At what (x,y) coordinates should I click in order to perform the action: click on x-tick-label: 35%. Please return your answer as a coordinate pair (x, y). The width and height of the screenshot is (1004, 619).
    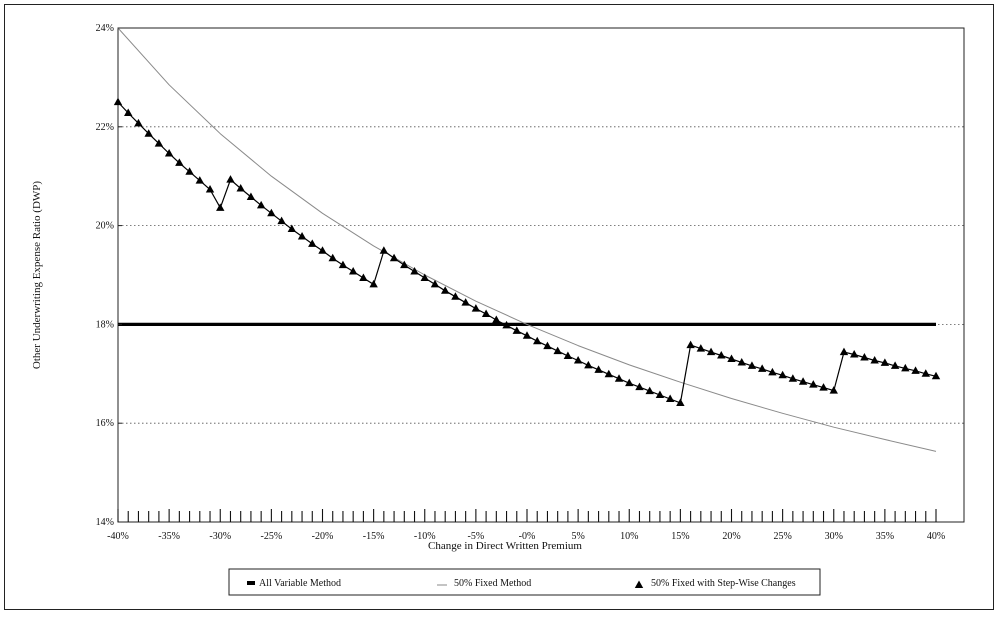
    Looking at the image, I should click on (885, 536).